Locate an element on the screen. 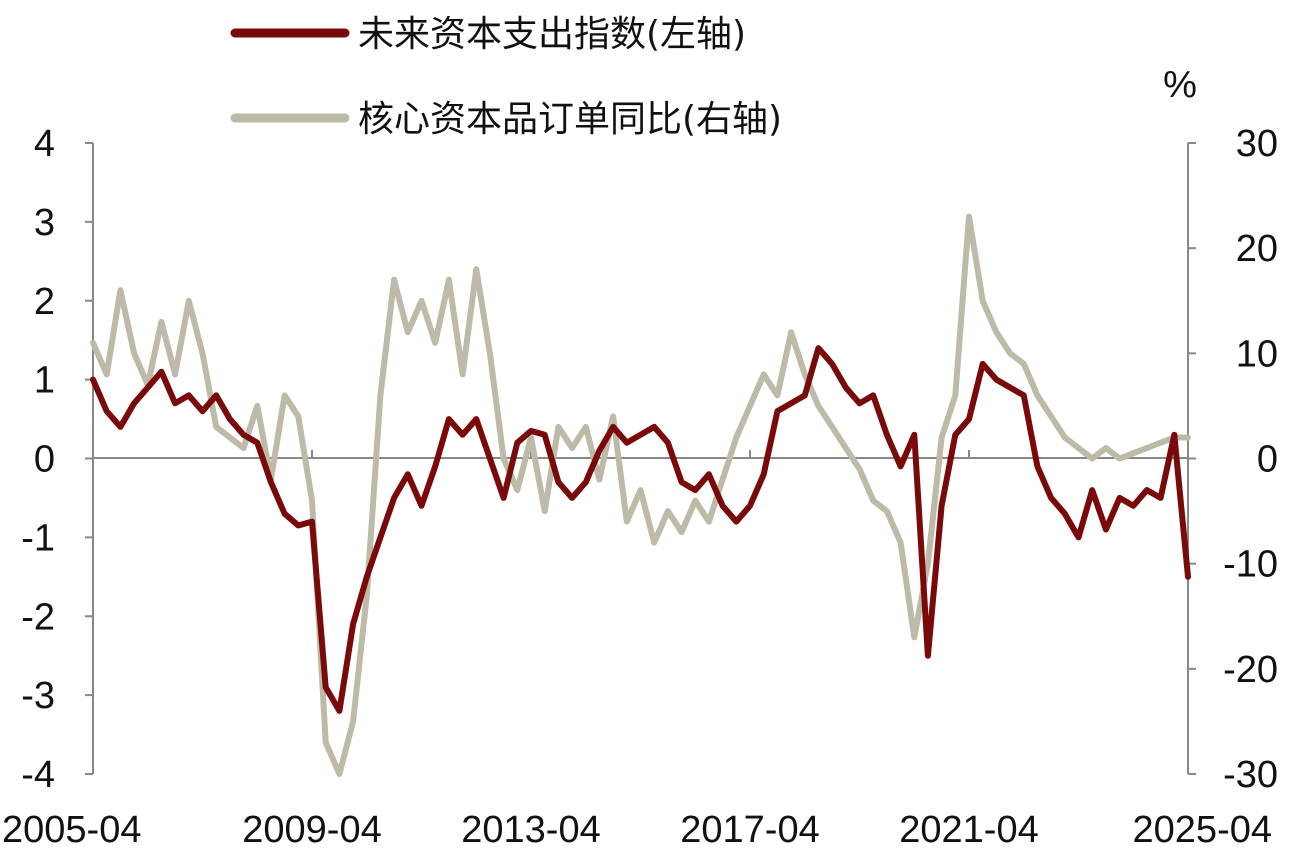  left-tick-label: -2 is located at coordinates (38, 617).